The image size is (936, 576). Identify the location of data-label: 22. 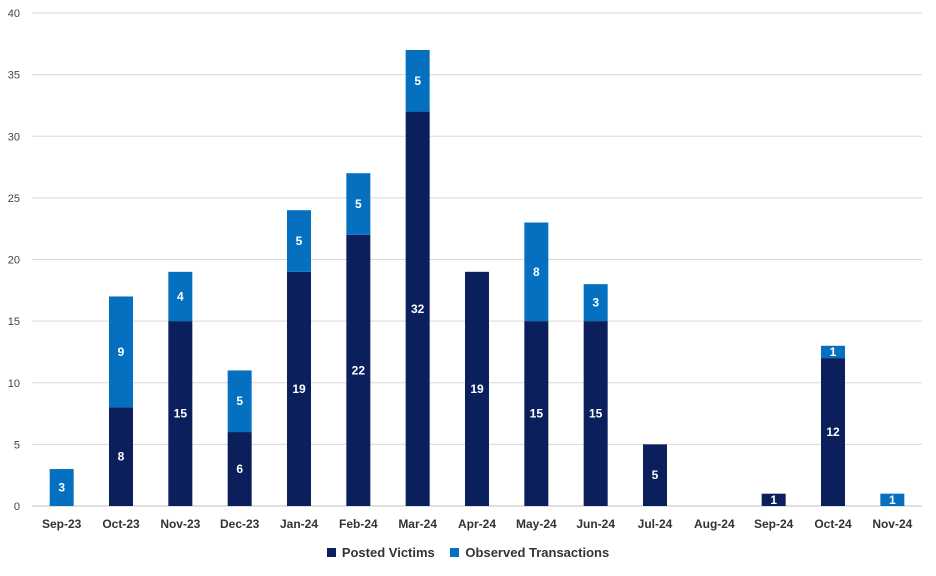
(359, 370).